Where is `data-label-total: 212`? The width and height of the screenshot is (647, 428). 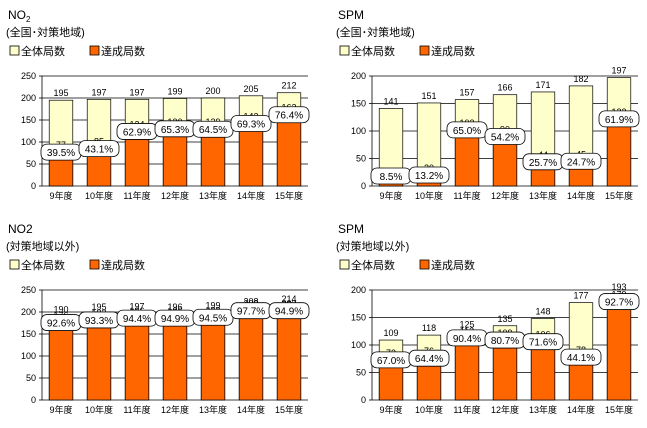 data-label-total: 212 is located at coordinates (288, 86).